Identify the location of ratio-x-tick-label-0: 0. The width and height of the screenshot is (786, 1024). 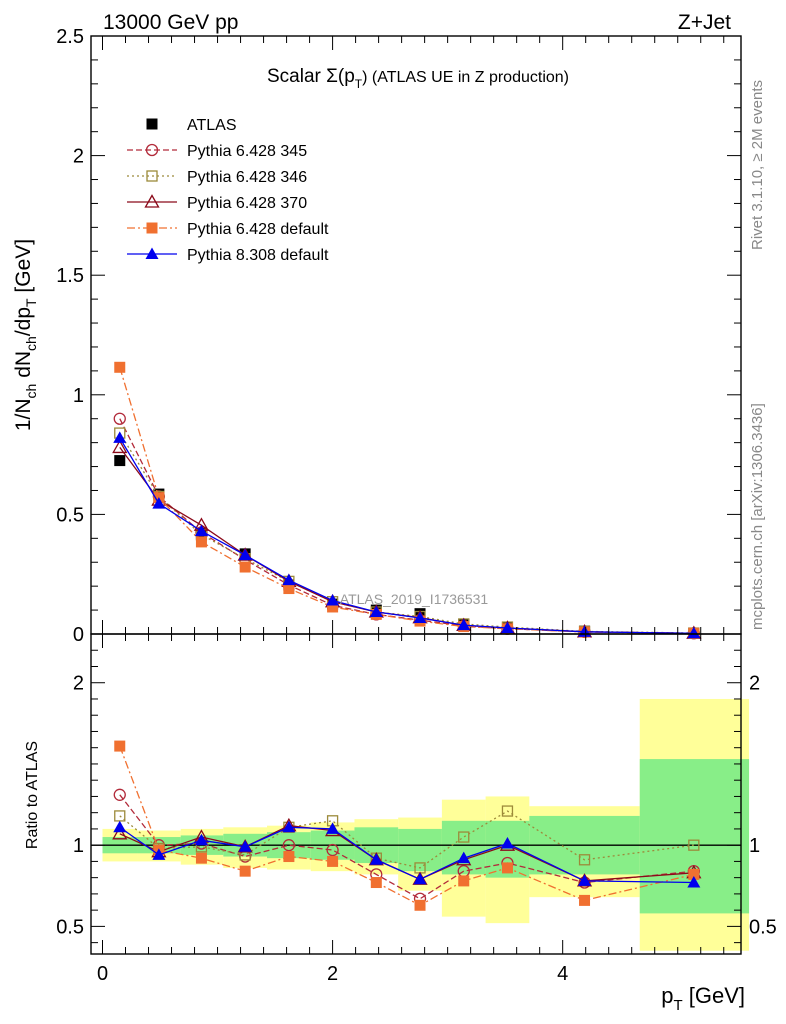
(102, 974).